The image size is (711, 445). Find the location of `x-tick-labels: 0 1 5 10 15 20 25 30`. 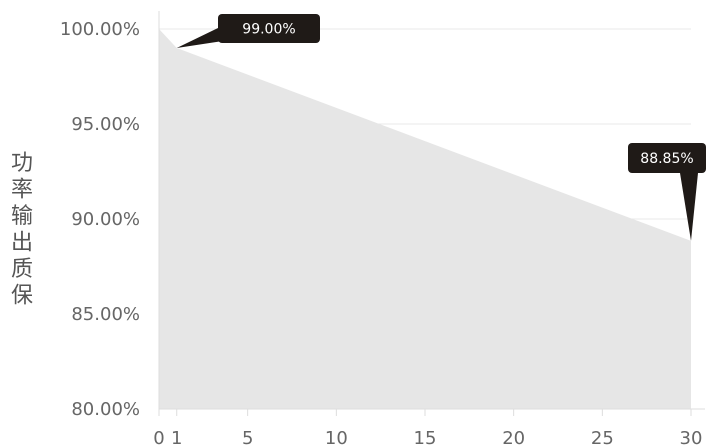

x-tick-labels: 0 1 5 10 15 20 25 30 is located at coordinates (427, 427).